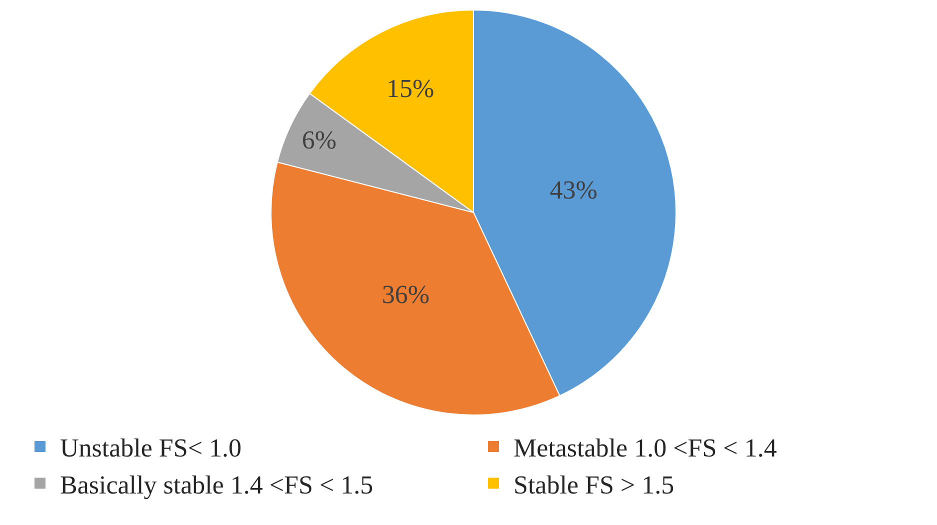 The width and height of the screenshot is (937, 525). What do you see at coordinates (217, 485) in the screenshot?
I see `legend-label: Basically stable 1.4 <FS < 1.5` at bounding box center [217, 485].